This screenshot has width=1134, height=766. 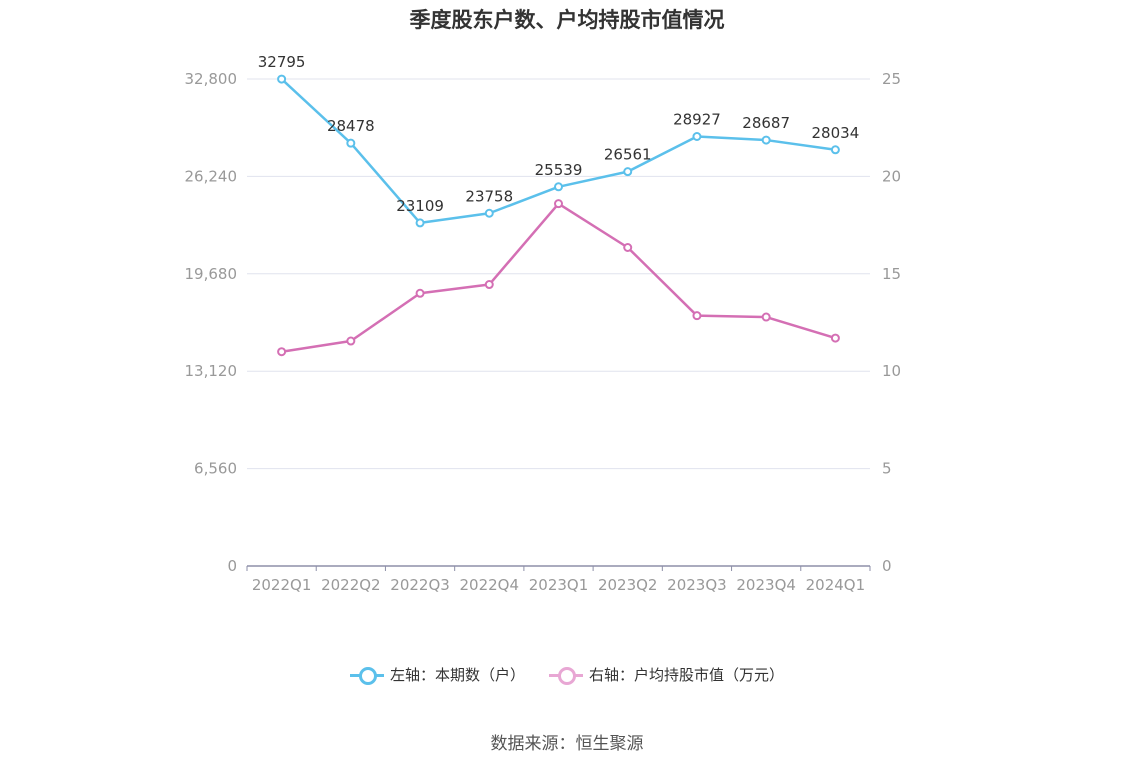 I want to click on left-axis-tick-label: 0, so click(x=232, y=566).